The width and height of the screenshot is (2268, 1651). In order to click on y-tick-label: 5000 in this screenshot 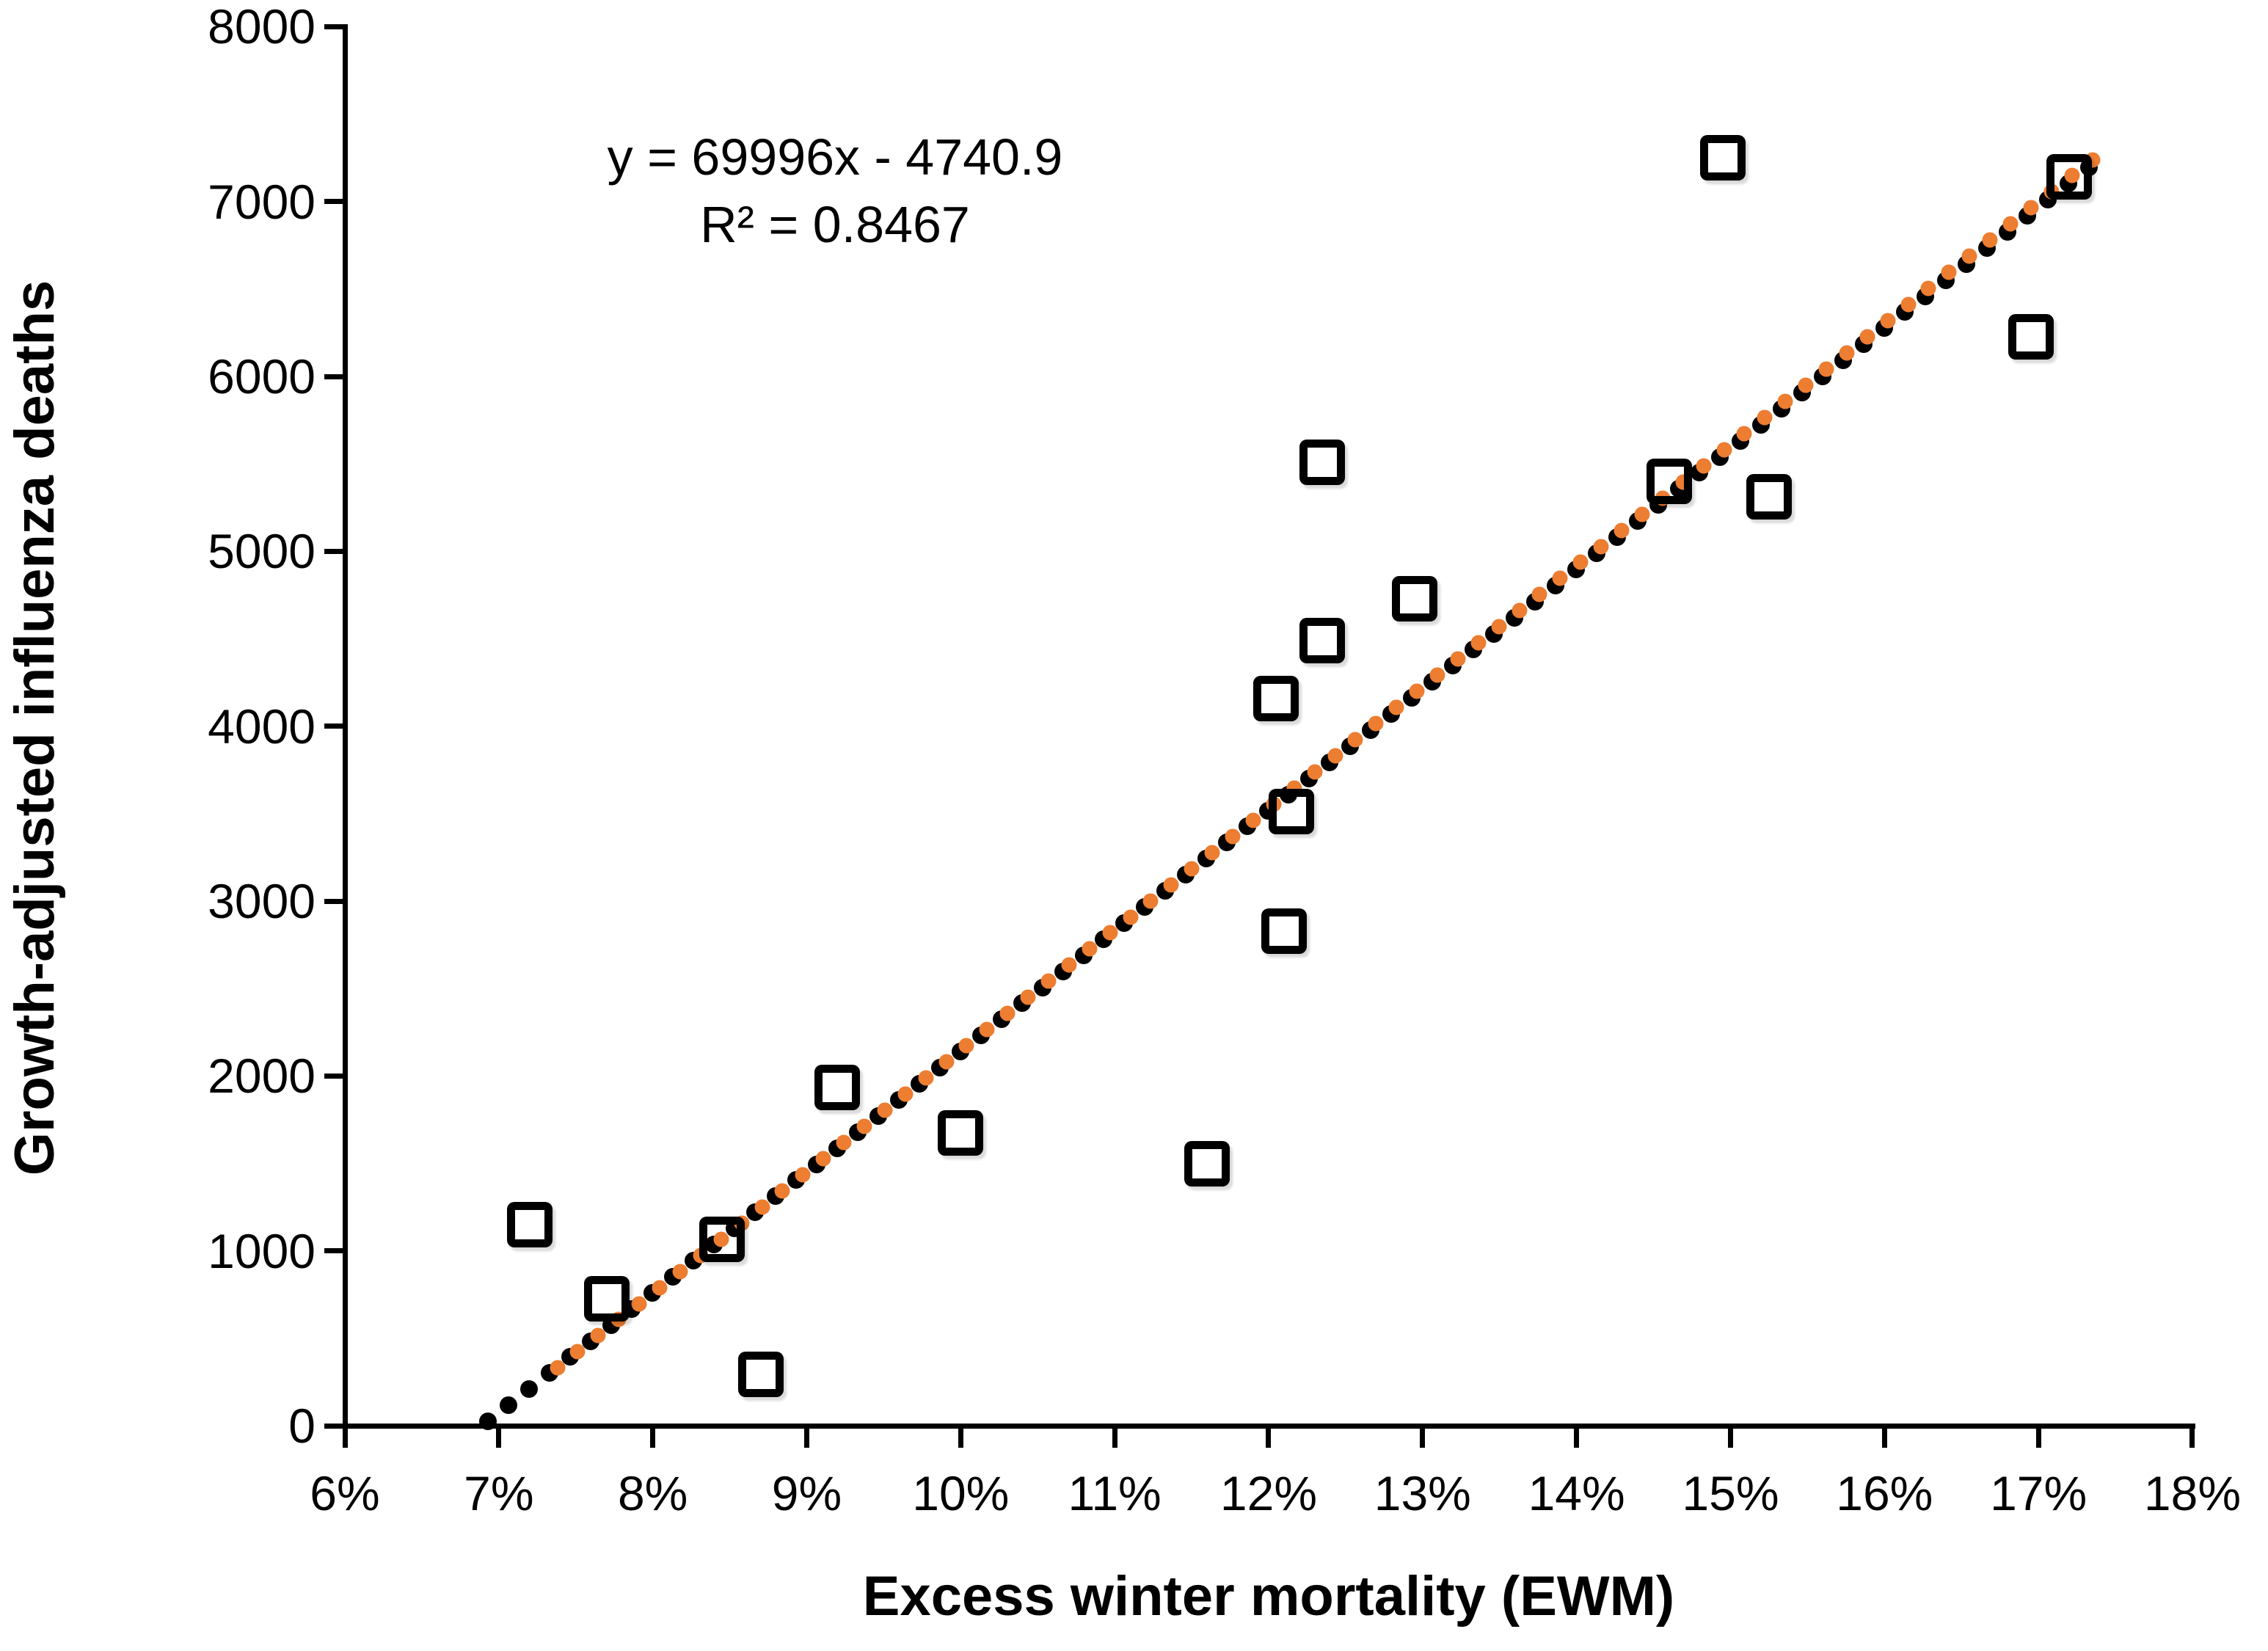, I will do `click(262, 551)`.